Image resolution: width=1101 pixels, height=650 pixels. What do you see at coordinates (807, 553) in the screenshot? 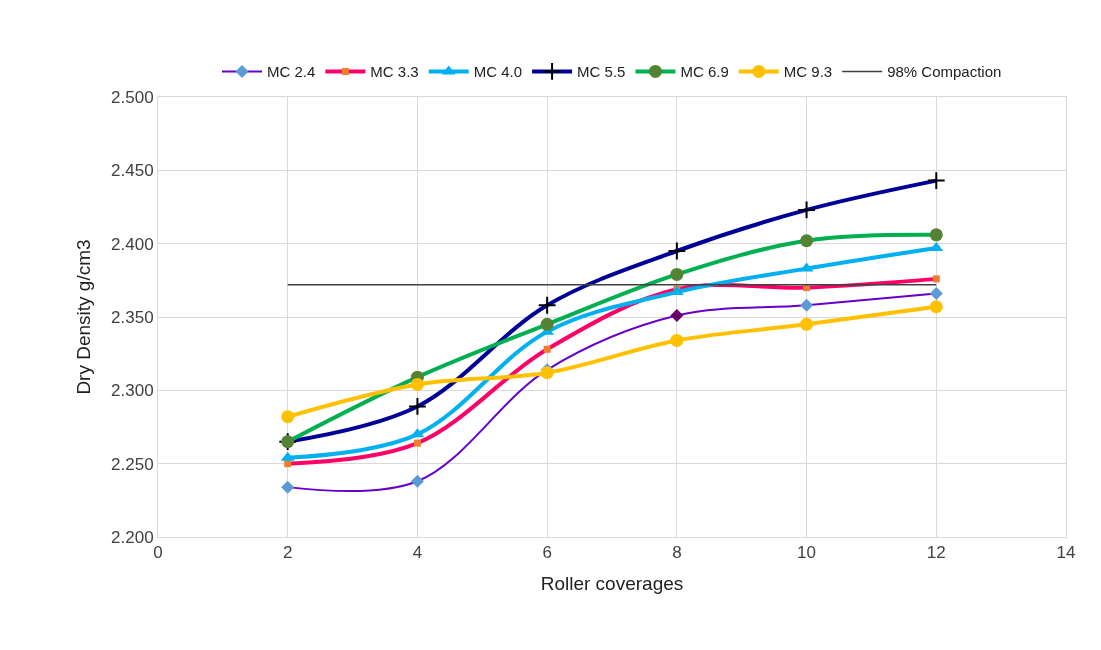
I see `x-tick-label: 10` at bounding box center [807, 553].